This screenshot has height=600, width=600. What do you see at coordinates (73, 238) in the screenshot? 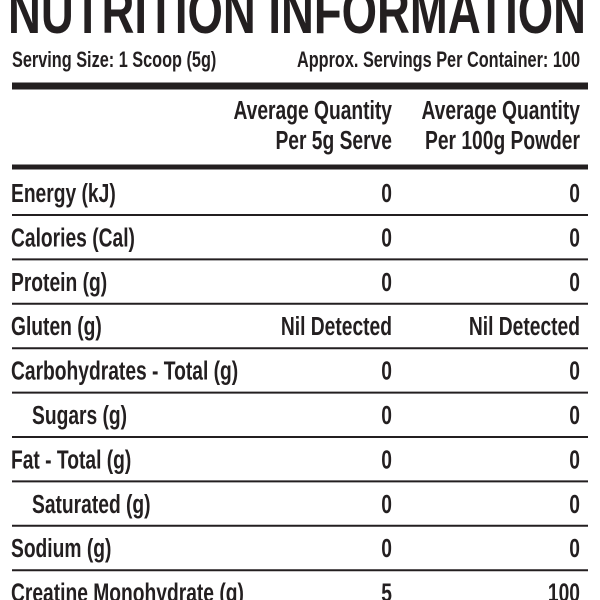
I see `row-label: Calories (Cal)` at bounding box center [73, 238].